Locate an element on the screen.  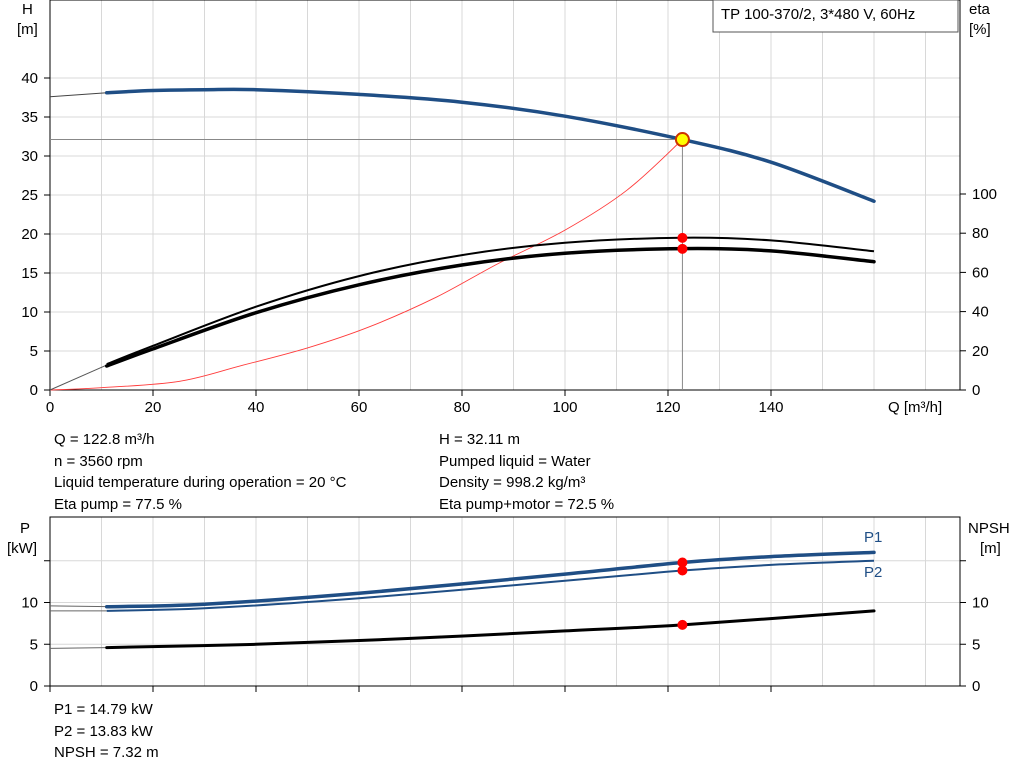
npsh-curve is located at coordinates (490, 629).